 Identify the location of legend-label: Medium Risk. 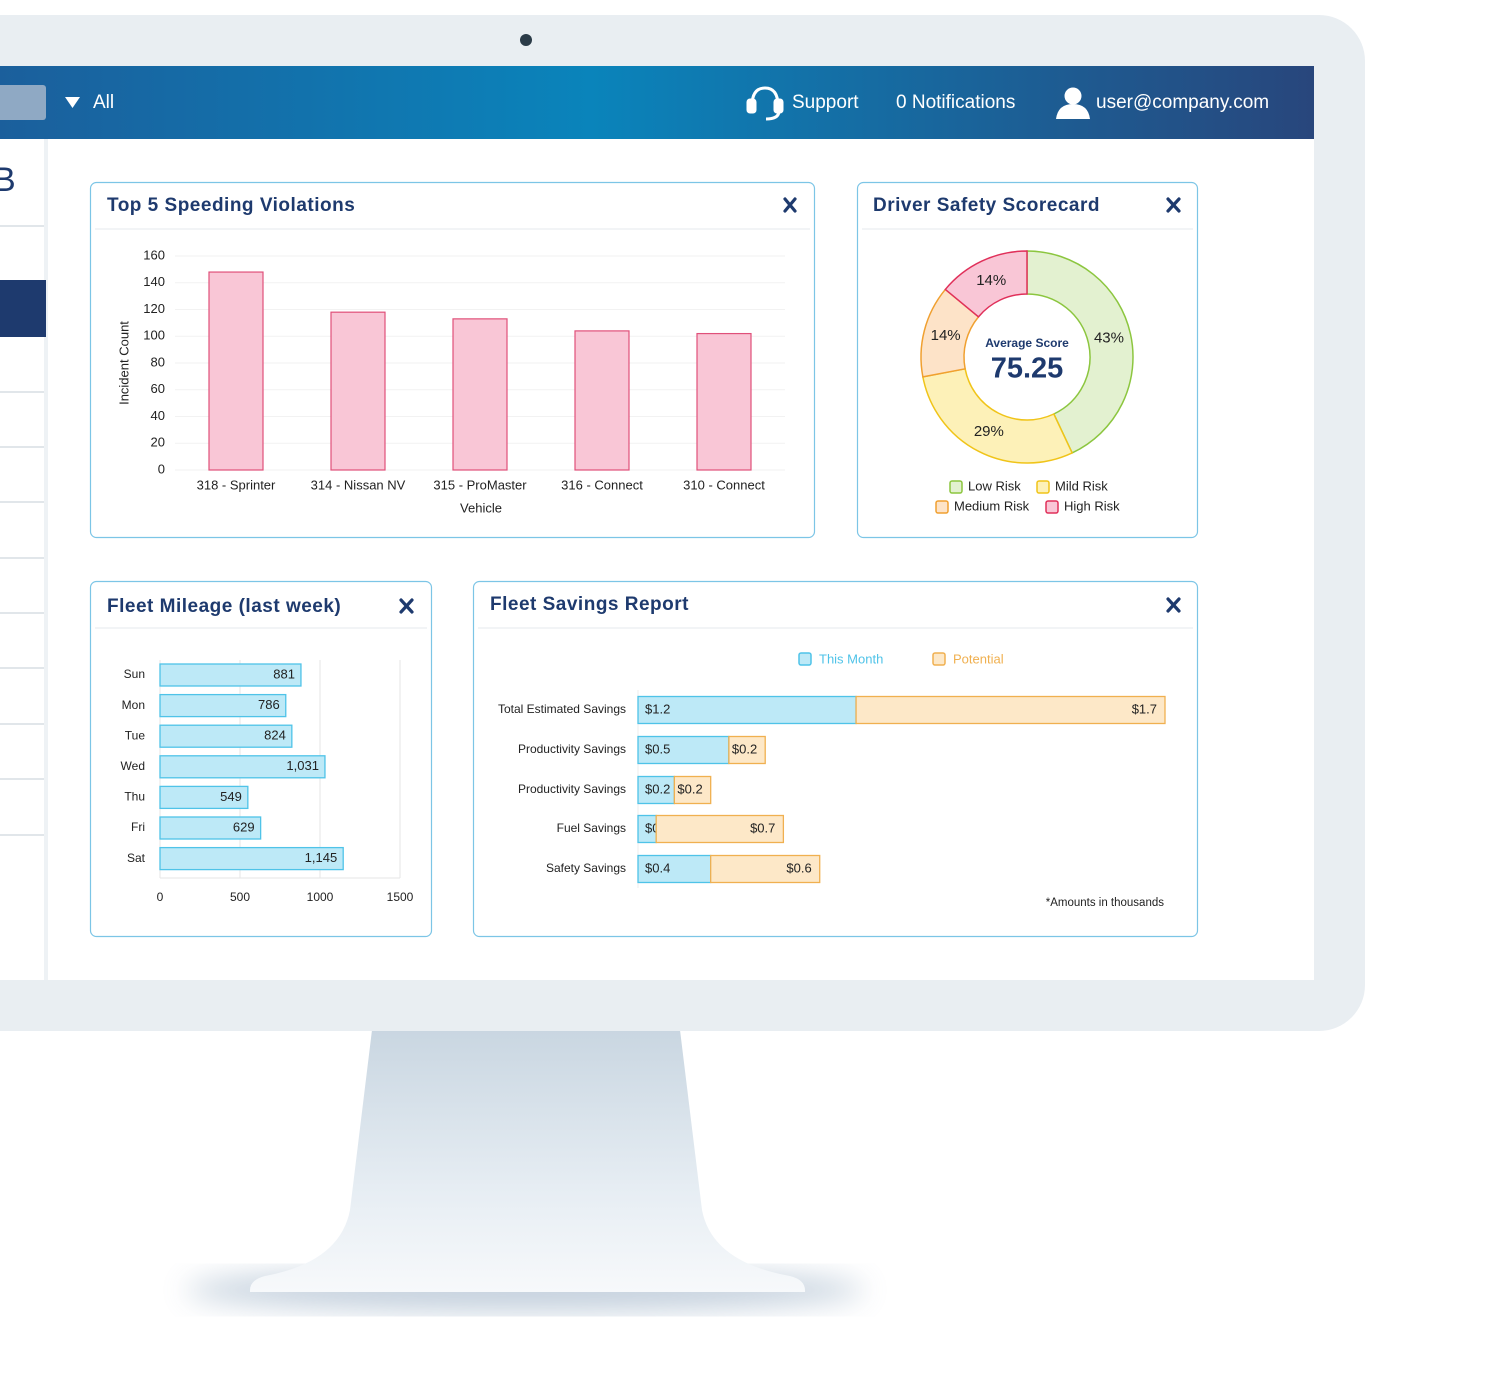
(992, 505).